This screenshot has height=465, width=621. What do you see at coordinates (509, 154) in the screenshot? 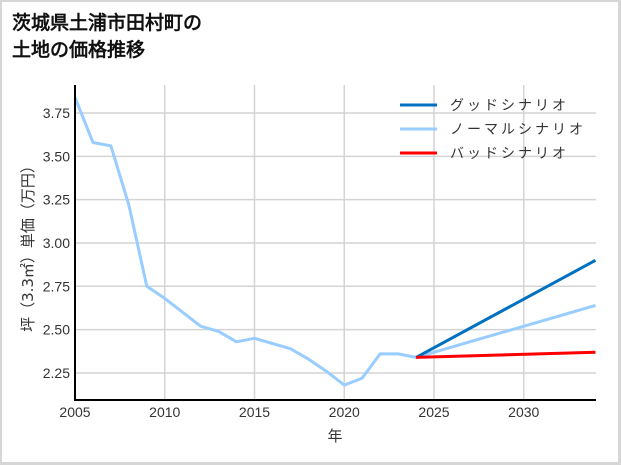
I see `legend-label: バッドシナリオ` at bounding box center [509, 154].